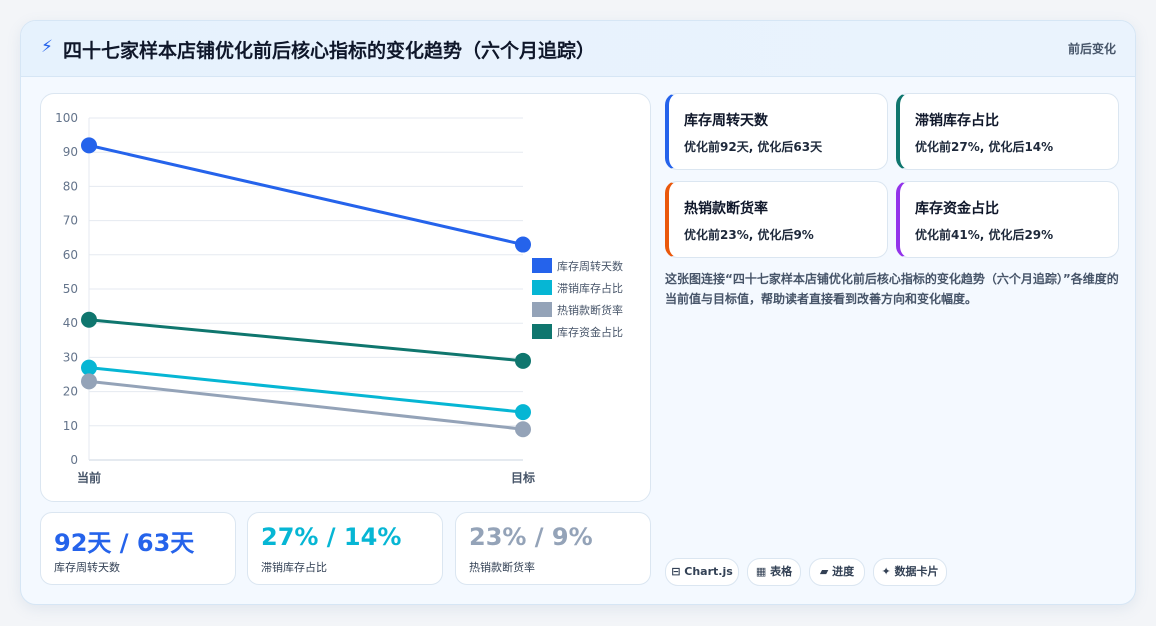 The height and width of the screenshot is (626, 1156). I want to click on metric-title: 库存资金占比, so click(957, 209).